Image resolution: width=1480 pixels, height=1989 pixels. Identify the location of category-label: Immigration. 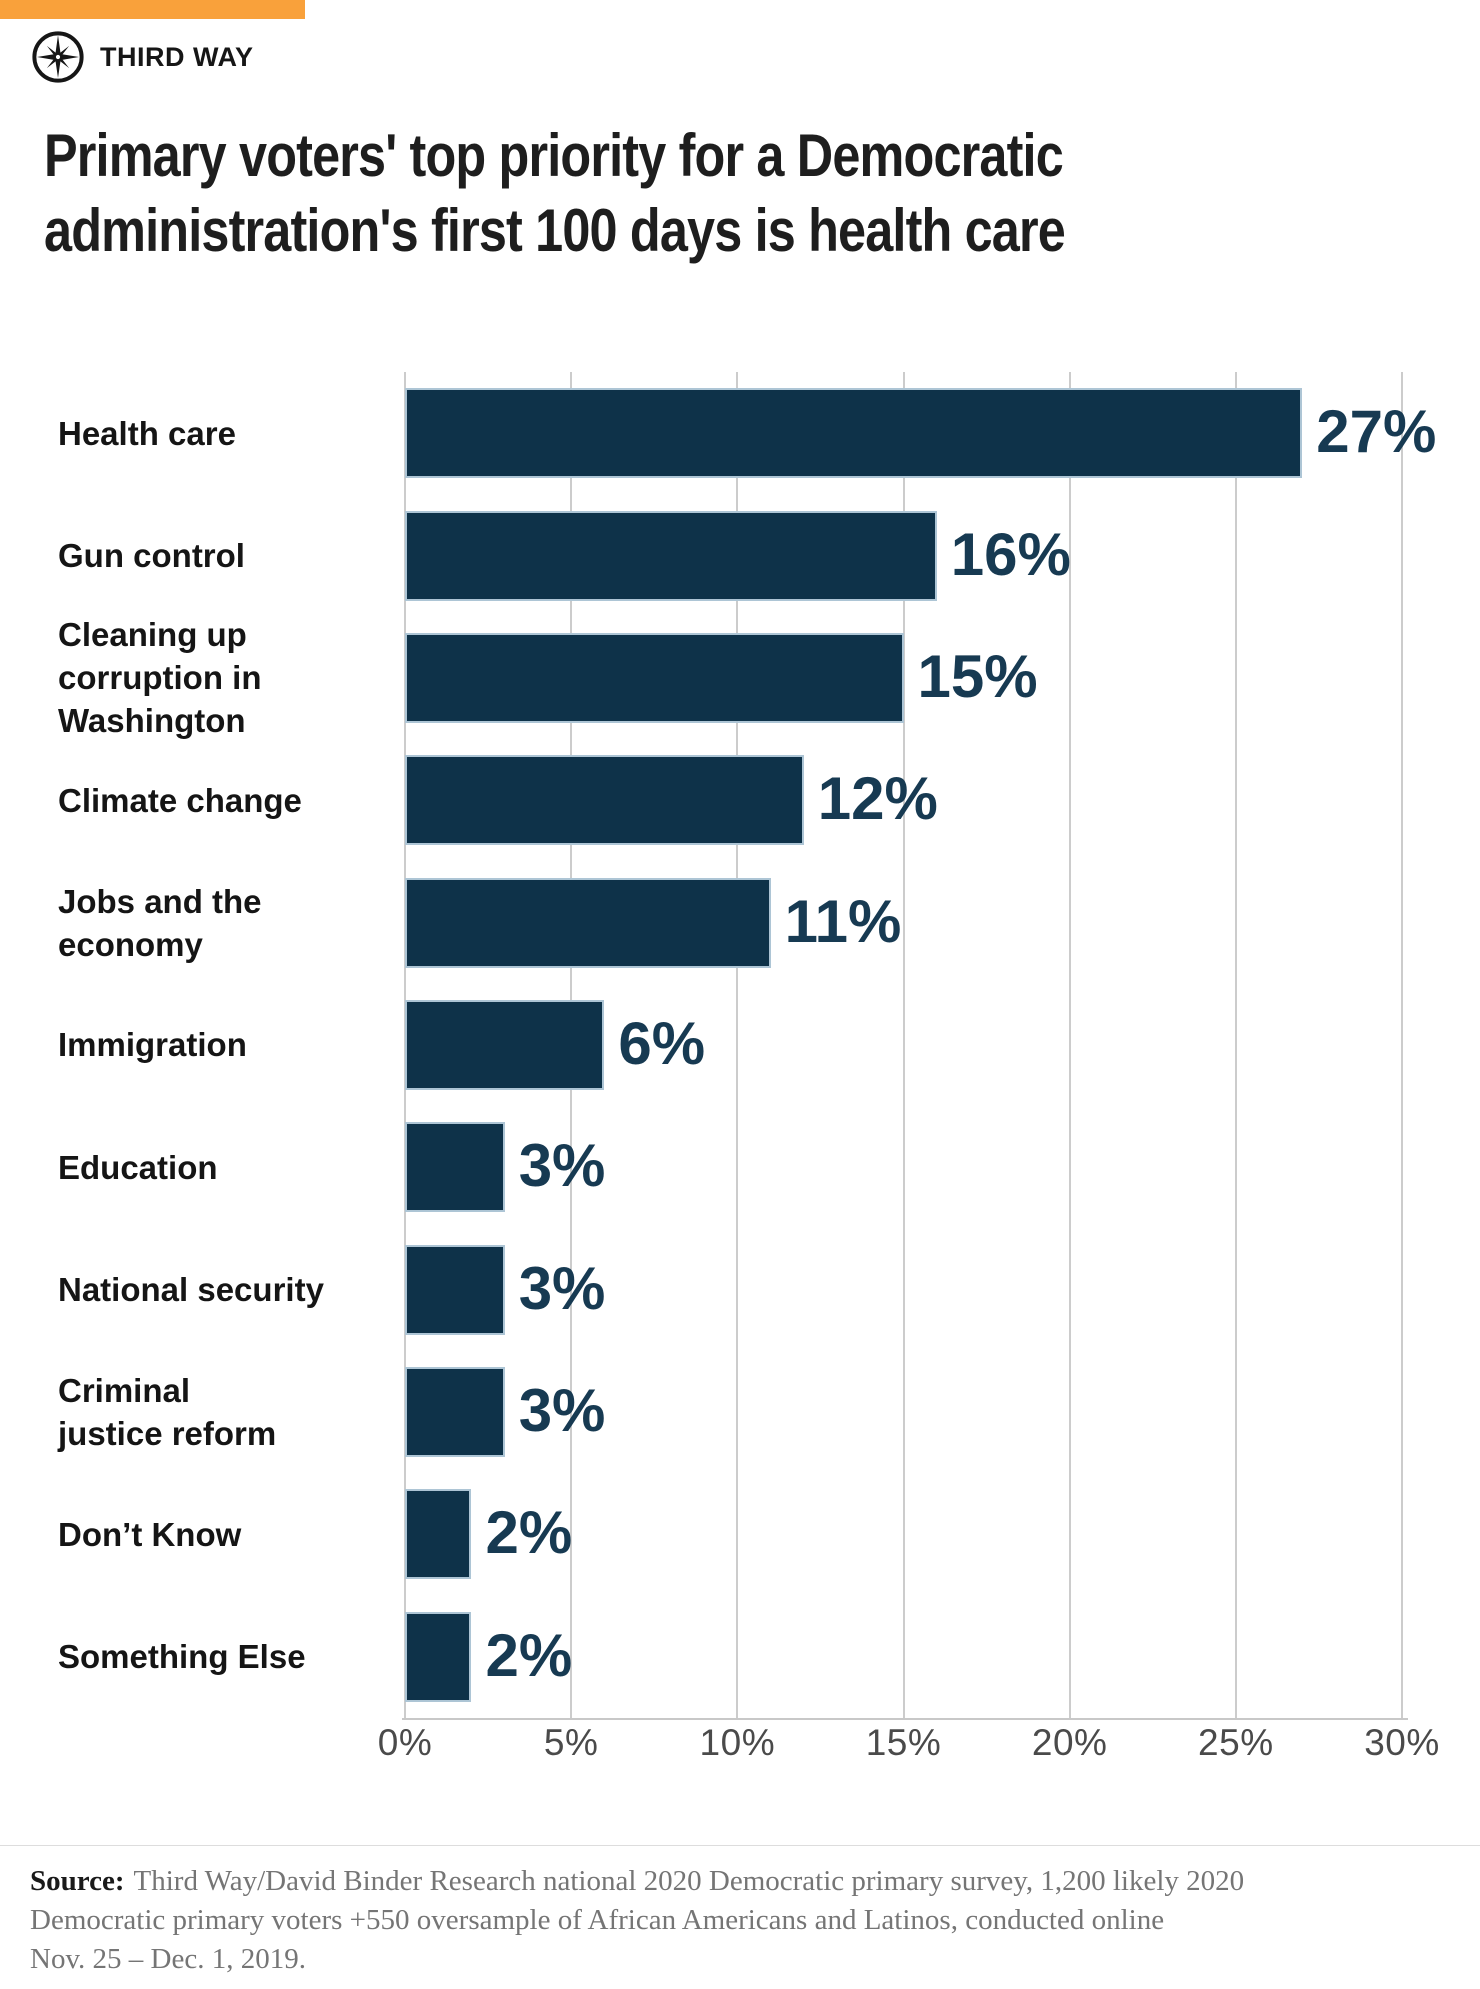
(152, 1045).